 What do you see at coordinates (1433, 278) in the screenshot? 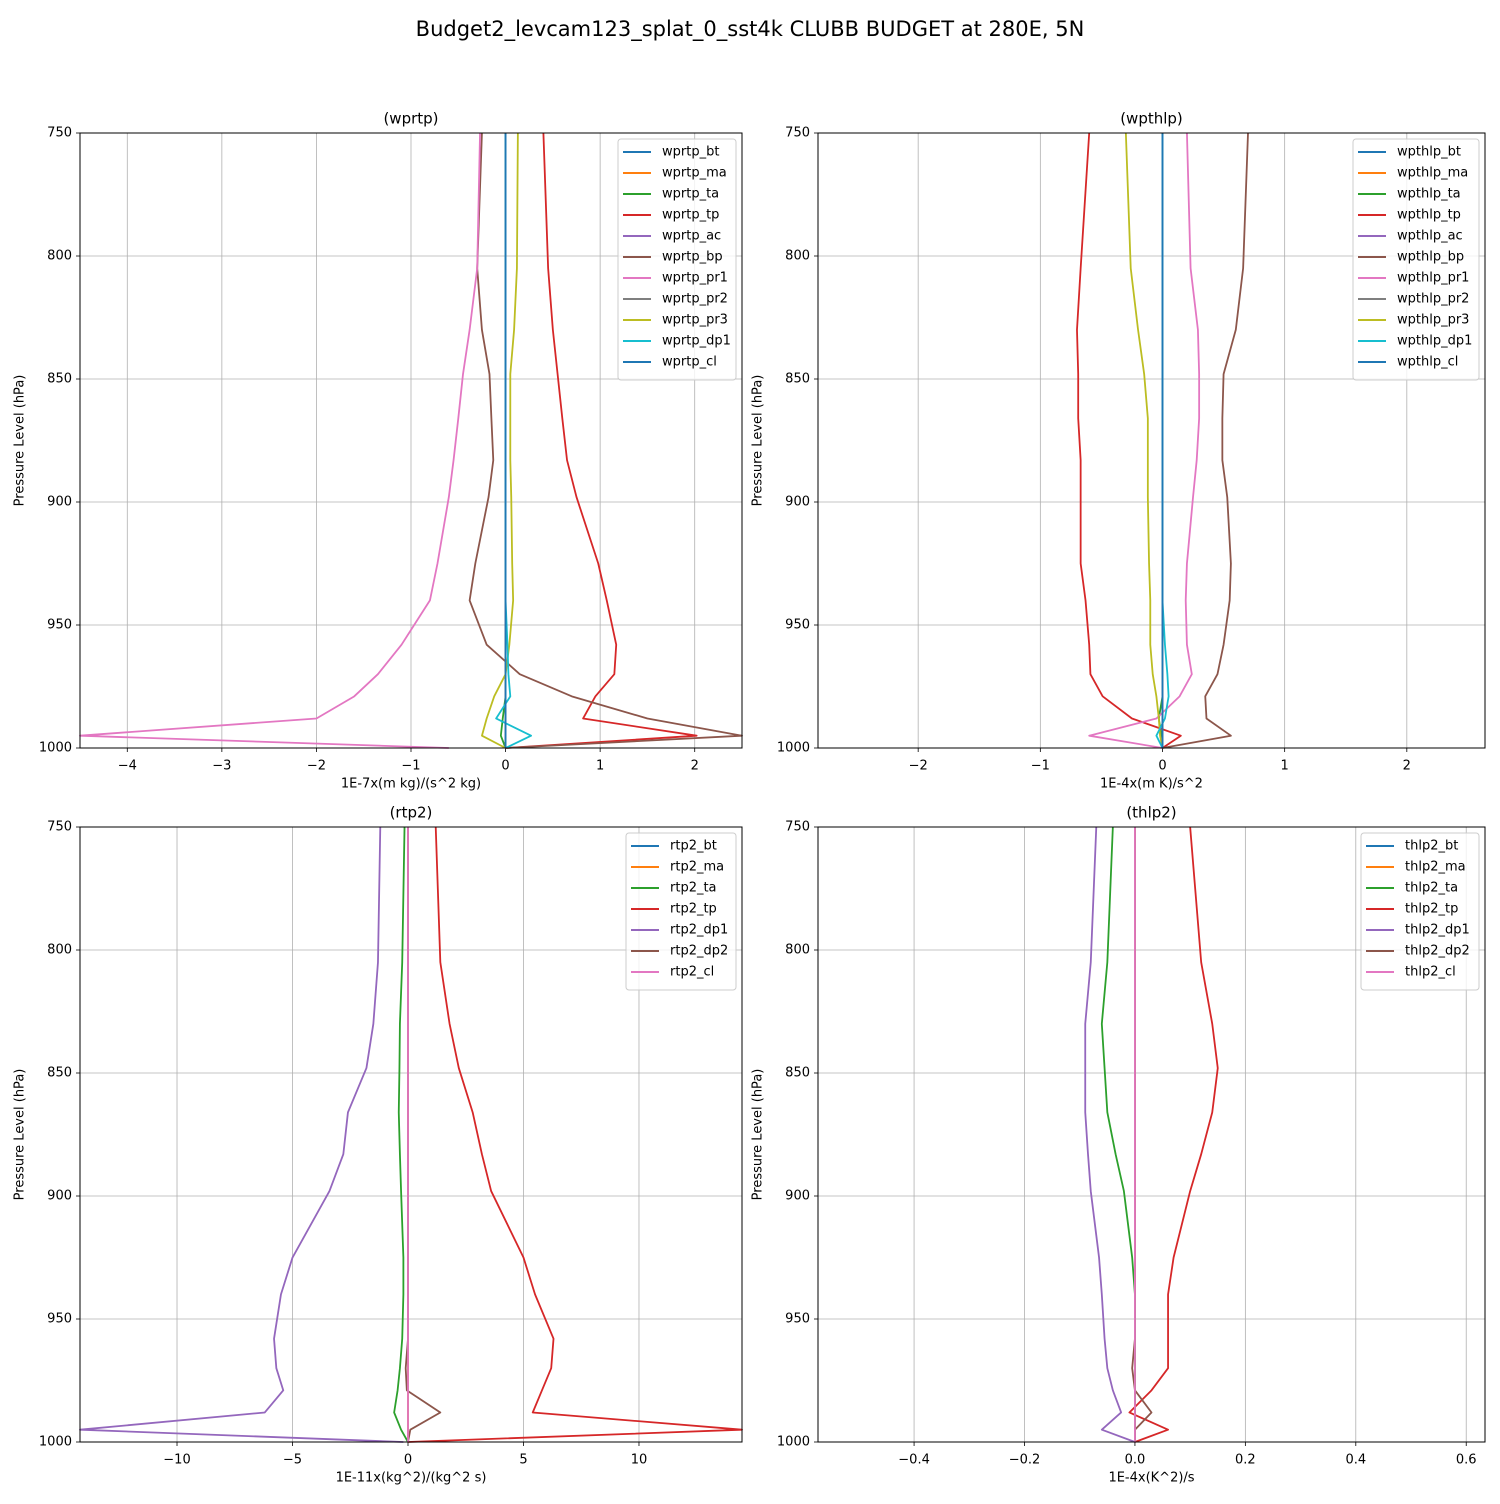
I see `legend-label: wpthlp_pr1` at bounding box center [1433, 278].